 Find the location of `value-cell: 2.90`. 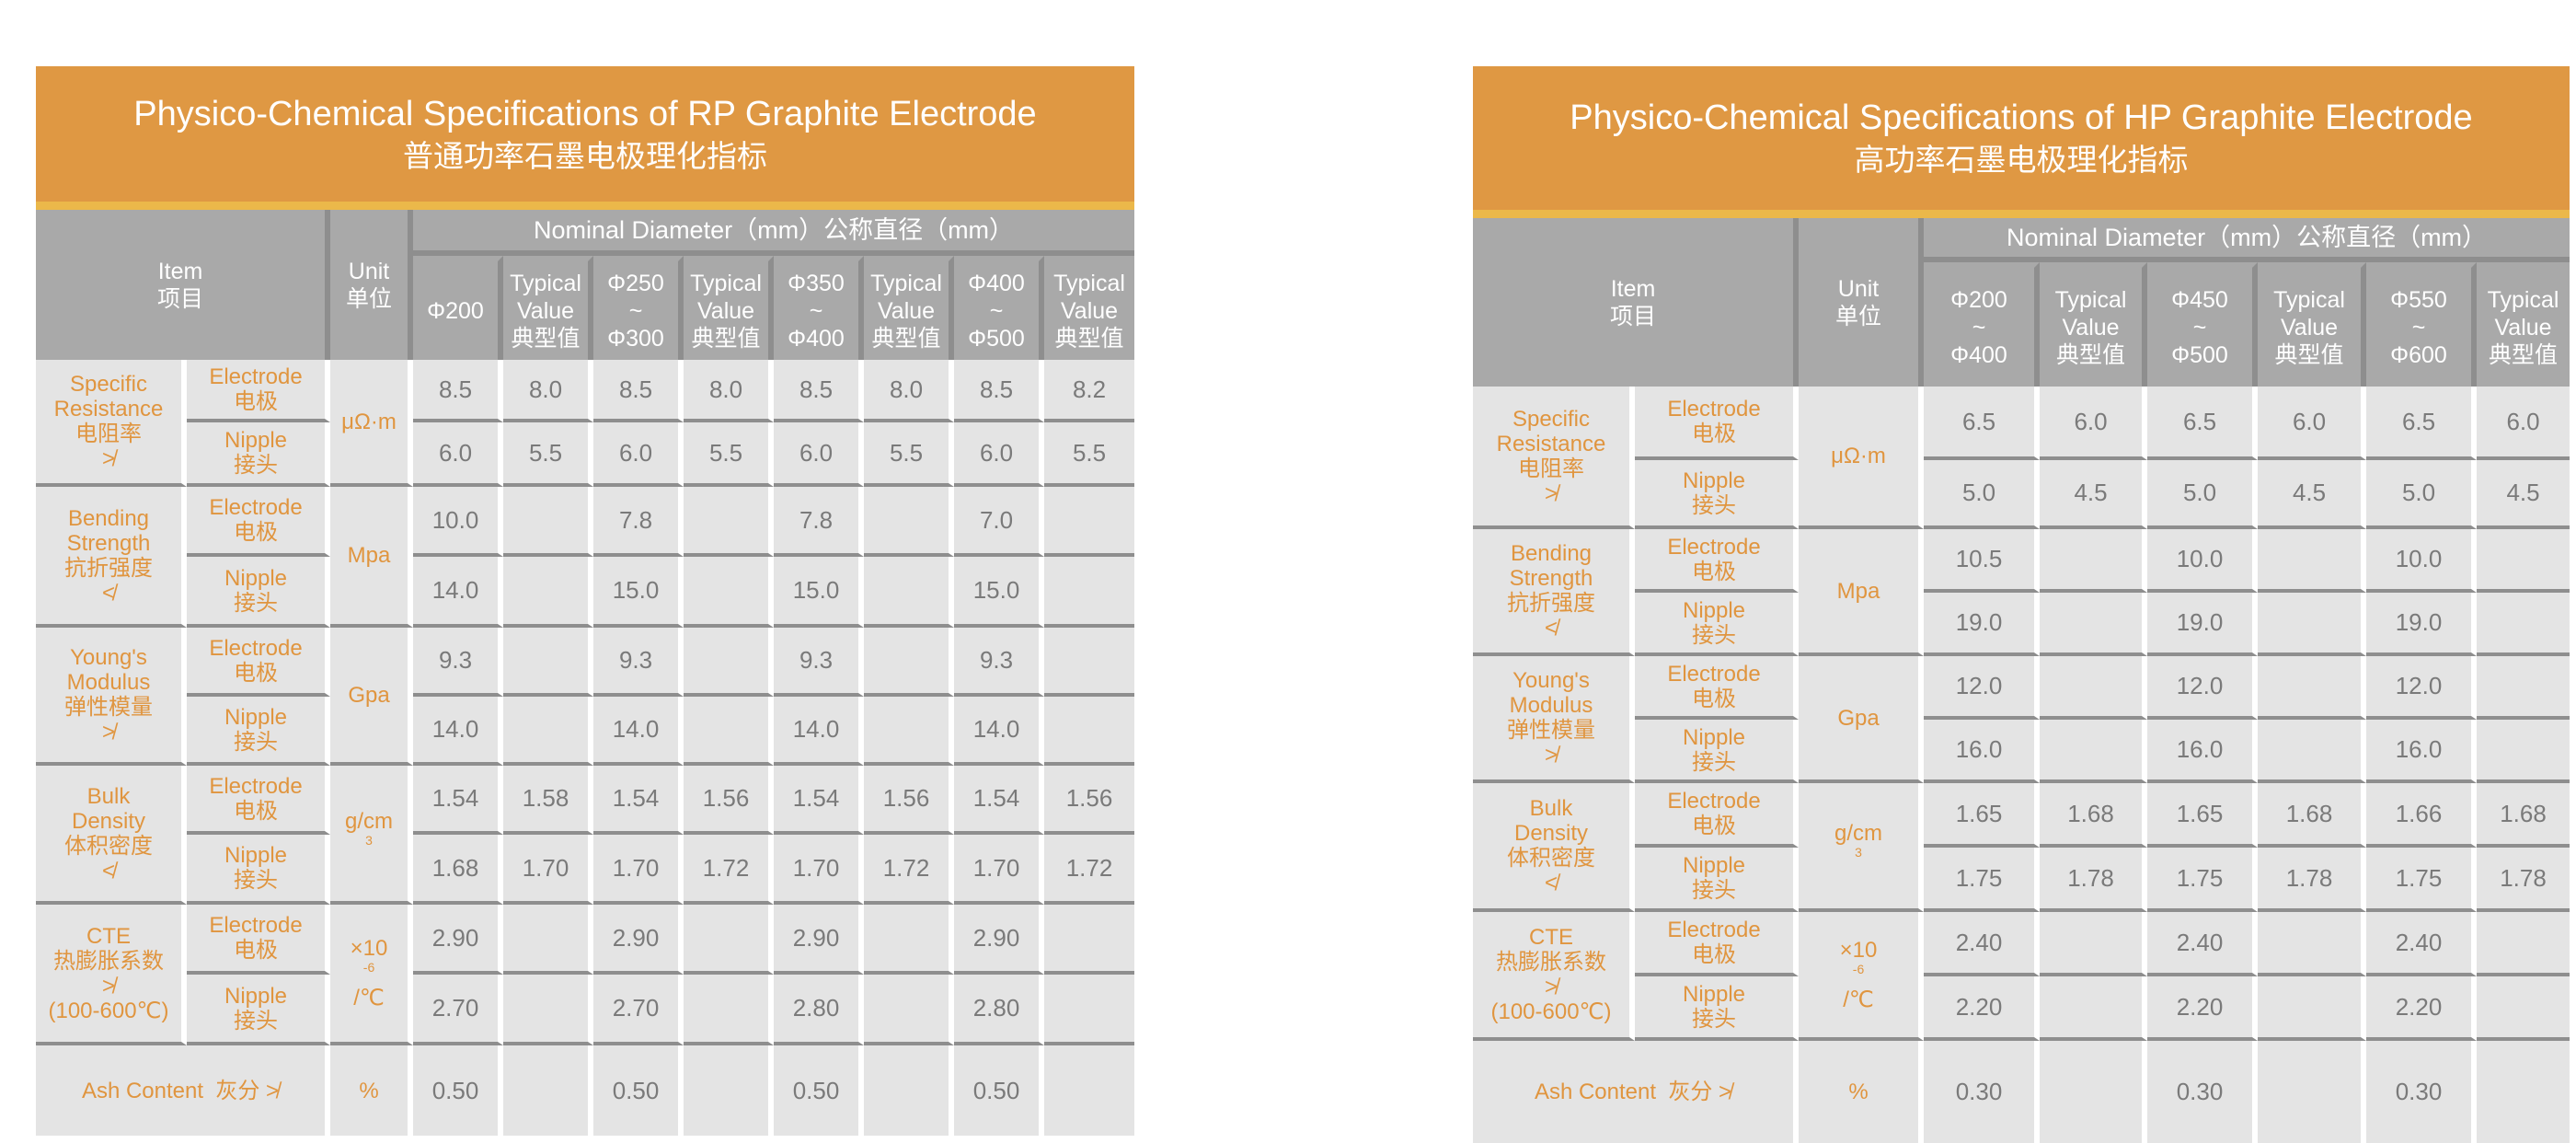

value-cell: 2.90 is located at coordinates (819, 940).